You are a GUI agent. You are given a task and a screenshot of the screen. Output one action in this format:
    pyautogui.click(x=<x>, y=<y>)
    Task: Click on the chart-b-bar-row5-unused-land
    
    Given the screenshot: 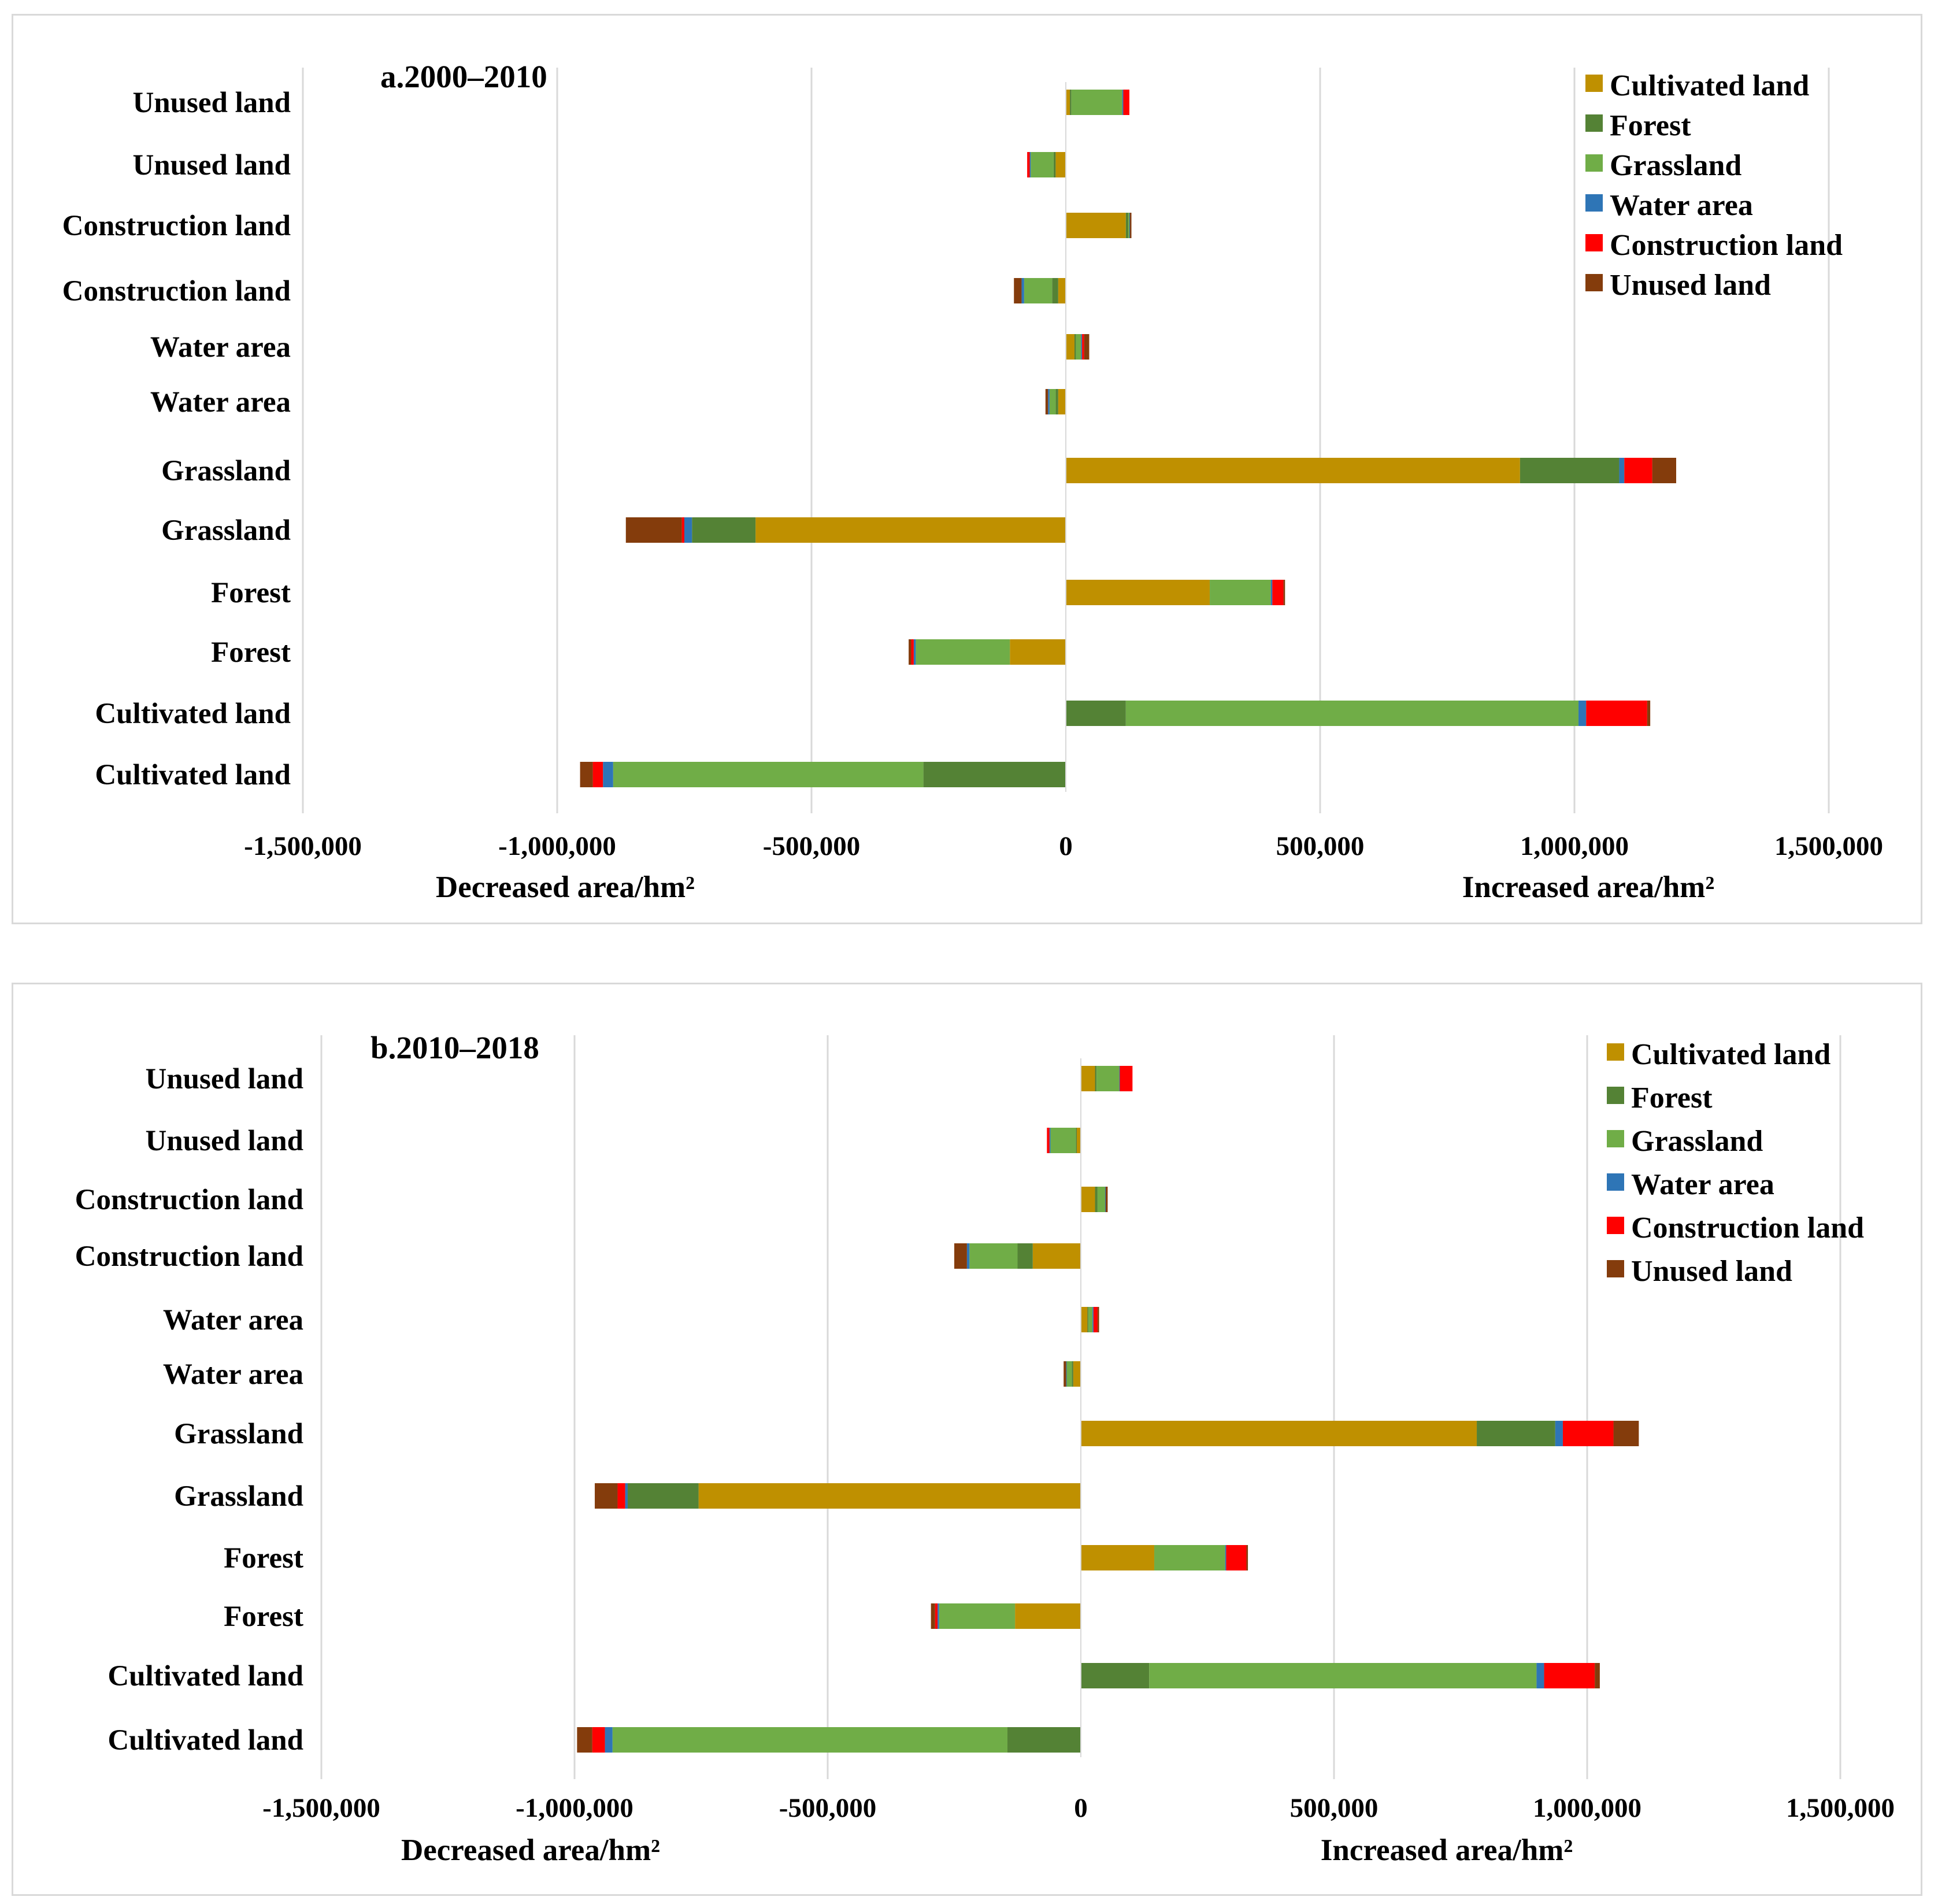 What is the action you would take?
    pyautogui.click(x=1065, y=1374)
    